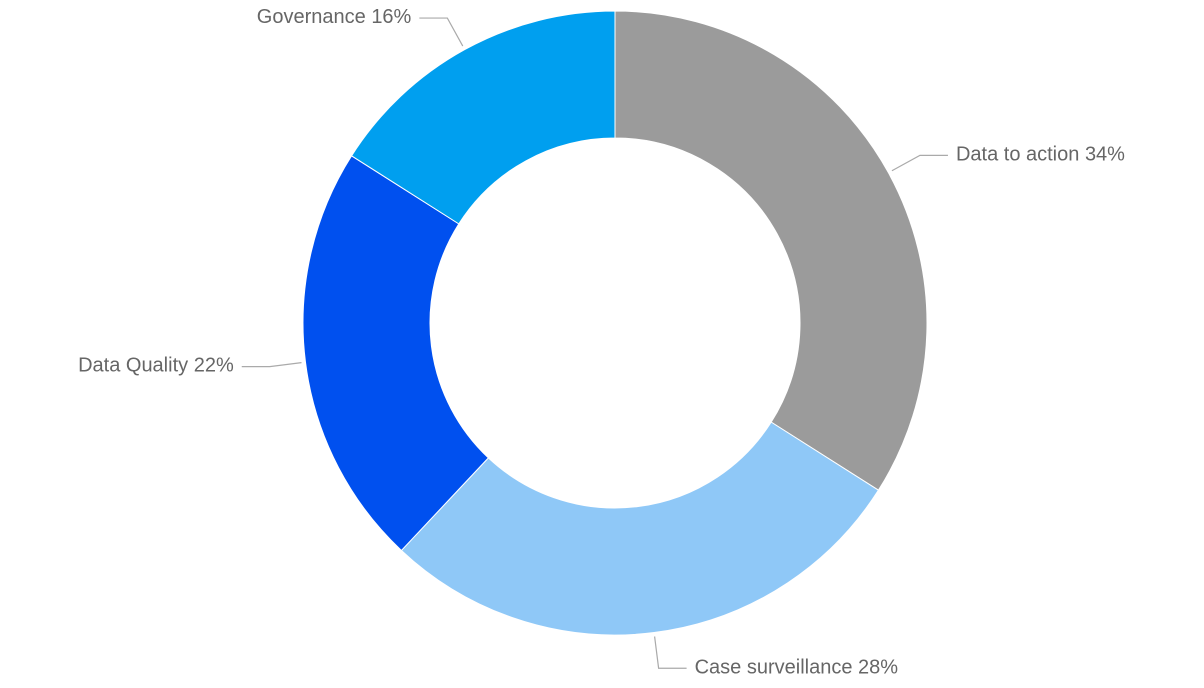 This screenshot has width=1204, height=688. What do you see at coordinates (878, 668) in the screenshot?
I see `value-label: 28%` at bounding box center [878, 668].